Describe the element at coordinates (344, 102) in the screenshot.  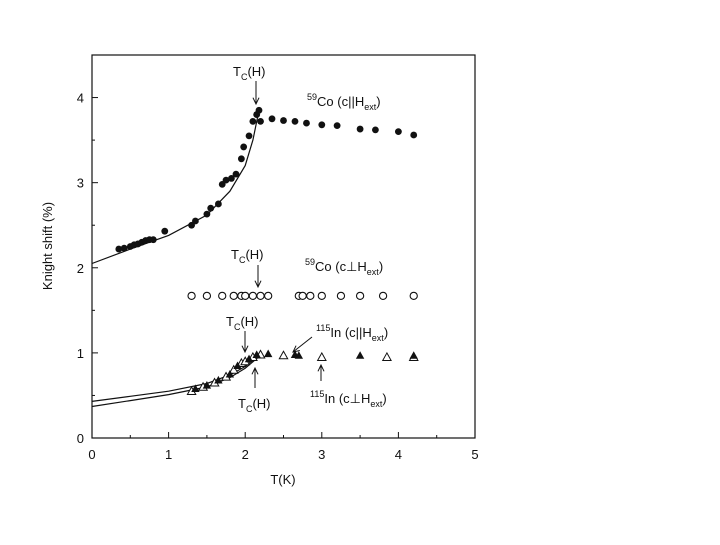
I see `label-59co-parallel: 59Co (c||Hext)` at that location.